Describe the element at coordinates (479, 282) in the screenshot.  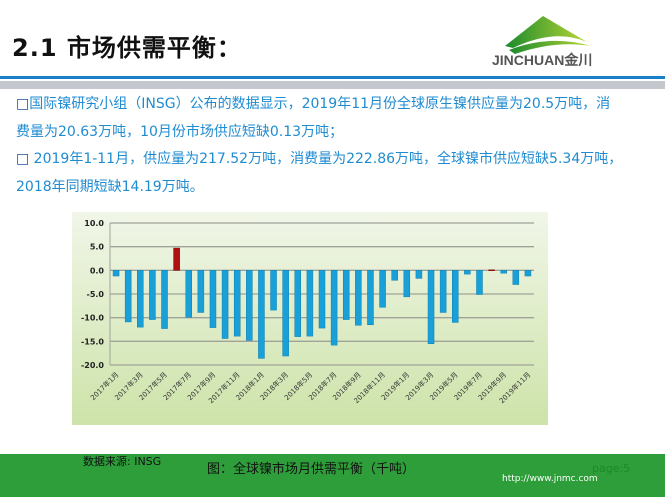
I see `bar-2019年7月` at that location.